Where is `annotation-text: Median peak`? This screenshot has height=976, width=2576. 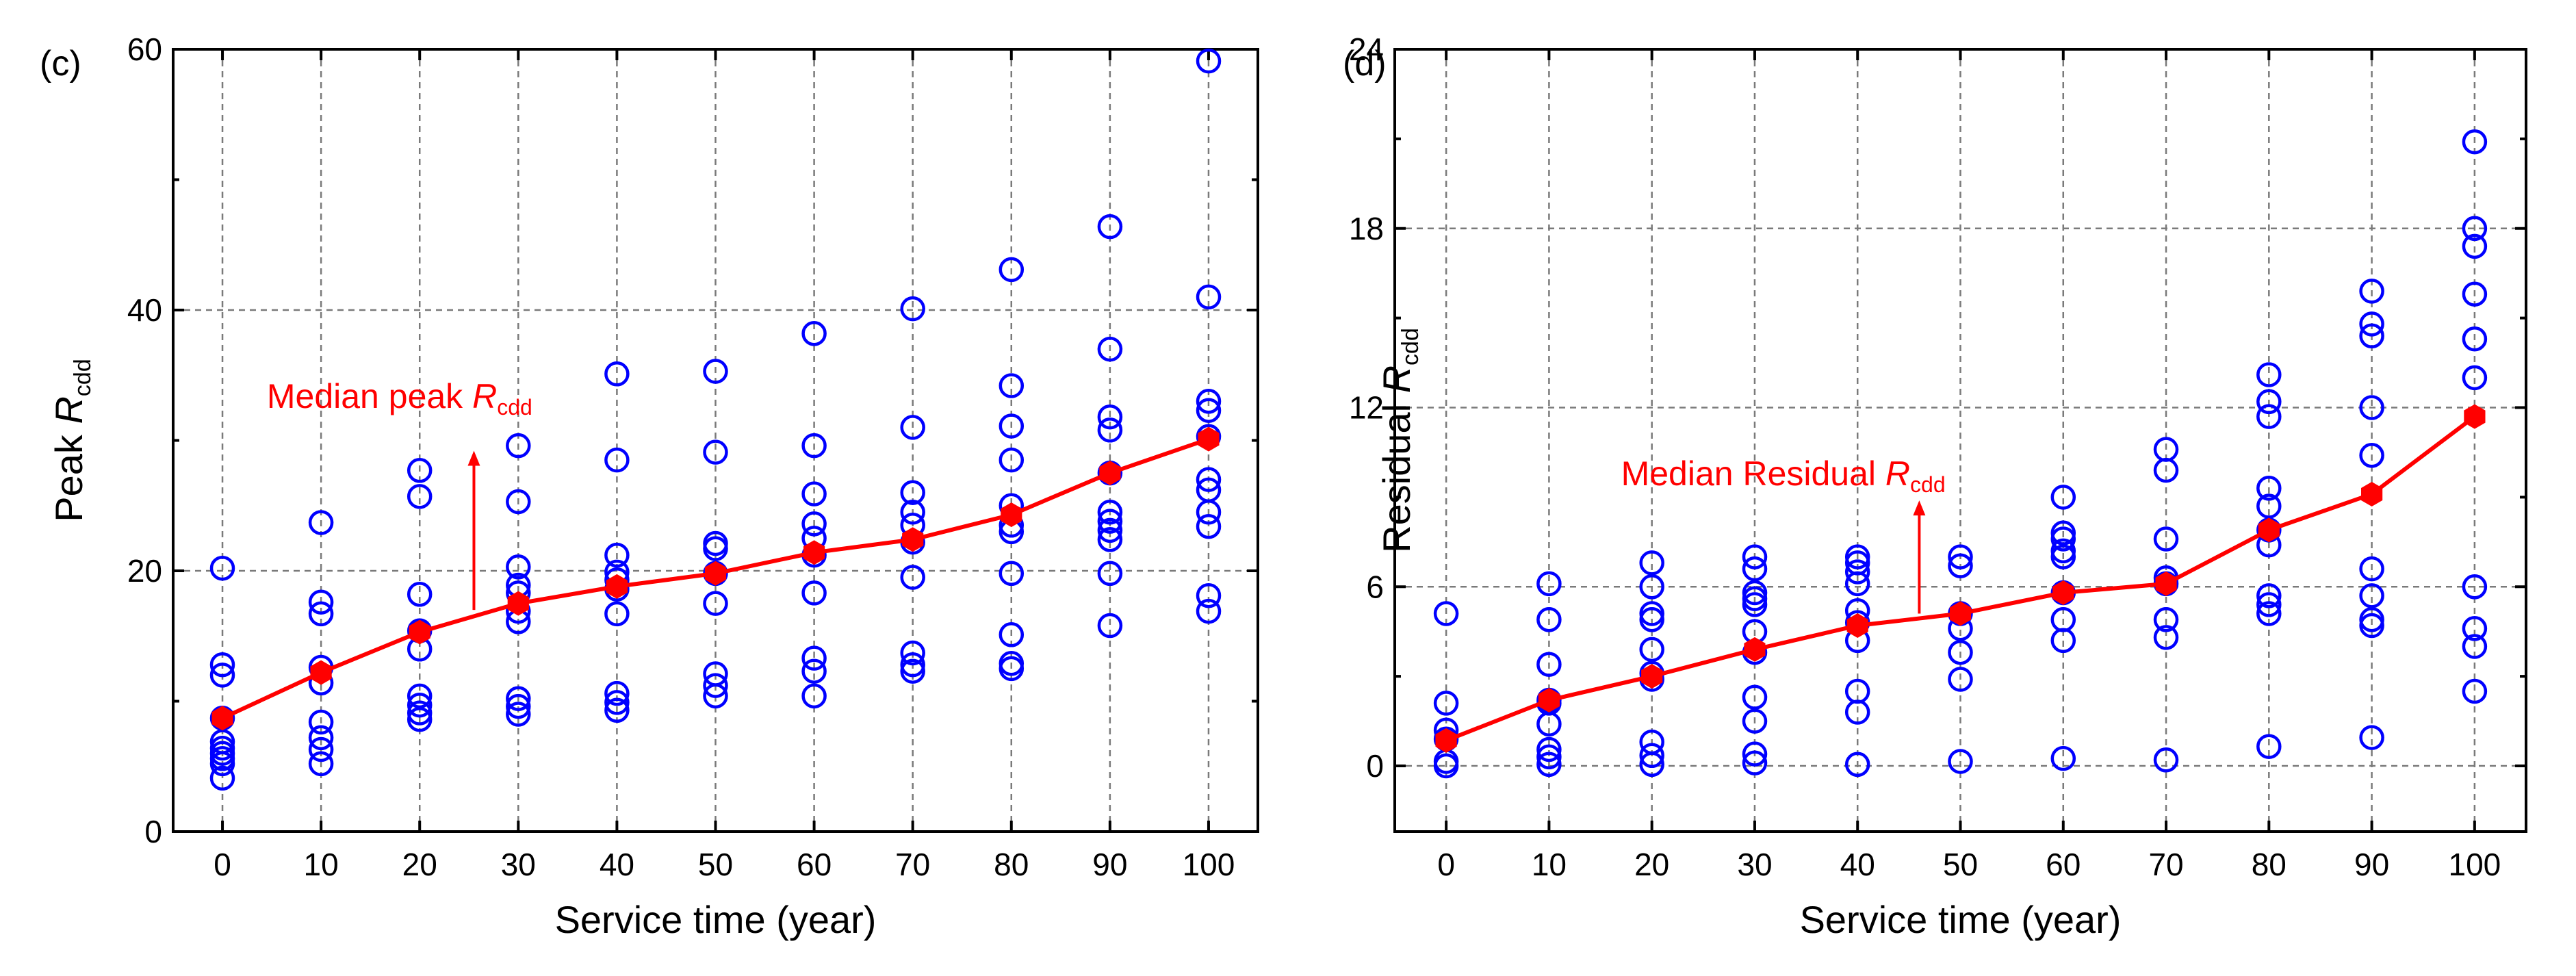 annotation-text: Median peak is located at coordinates (369, 396).